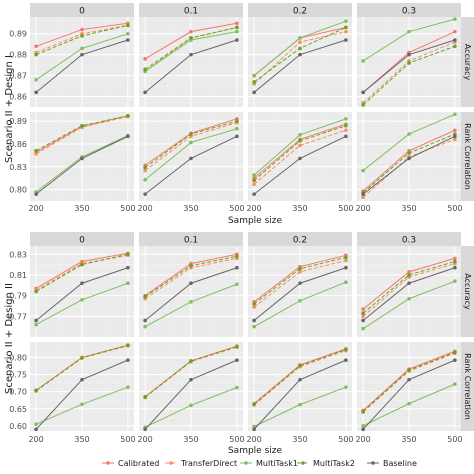 The width and height of the screenshot is (474, 474). Describe the element at coordinates (18, 375) in the screenshot. I see `y-tick-label: 0.75` at that location.